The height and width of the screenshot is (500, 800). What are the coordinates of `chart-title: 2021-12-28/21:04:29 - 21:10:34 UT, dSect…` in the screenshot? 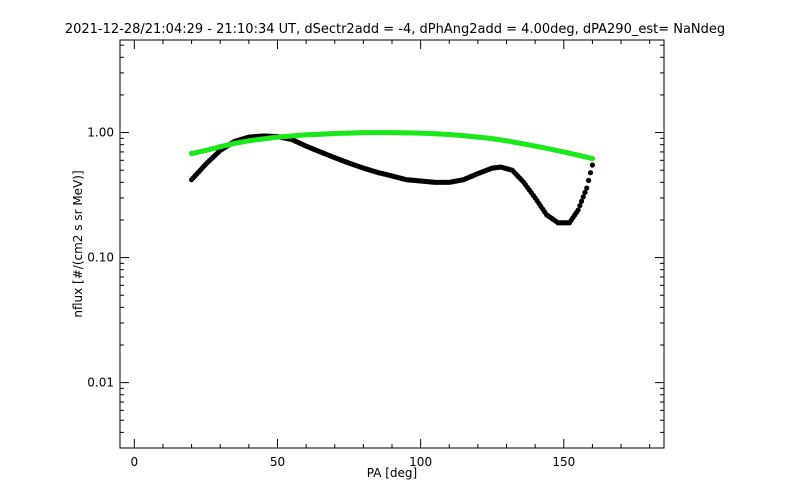 It's located at (395, 29).